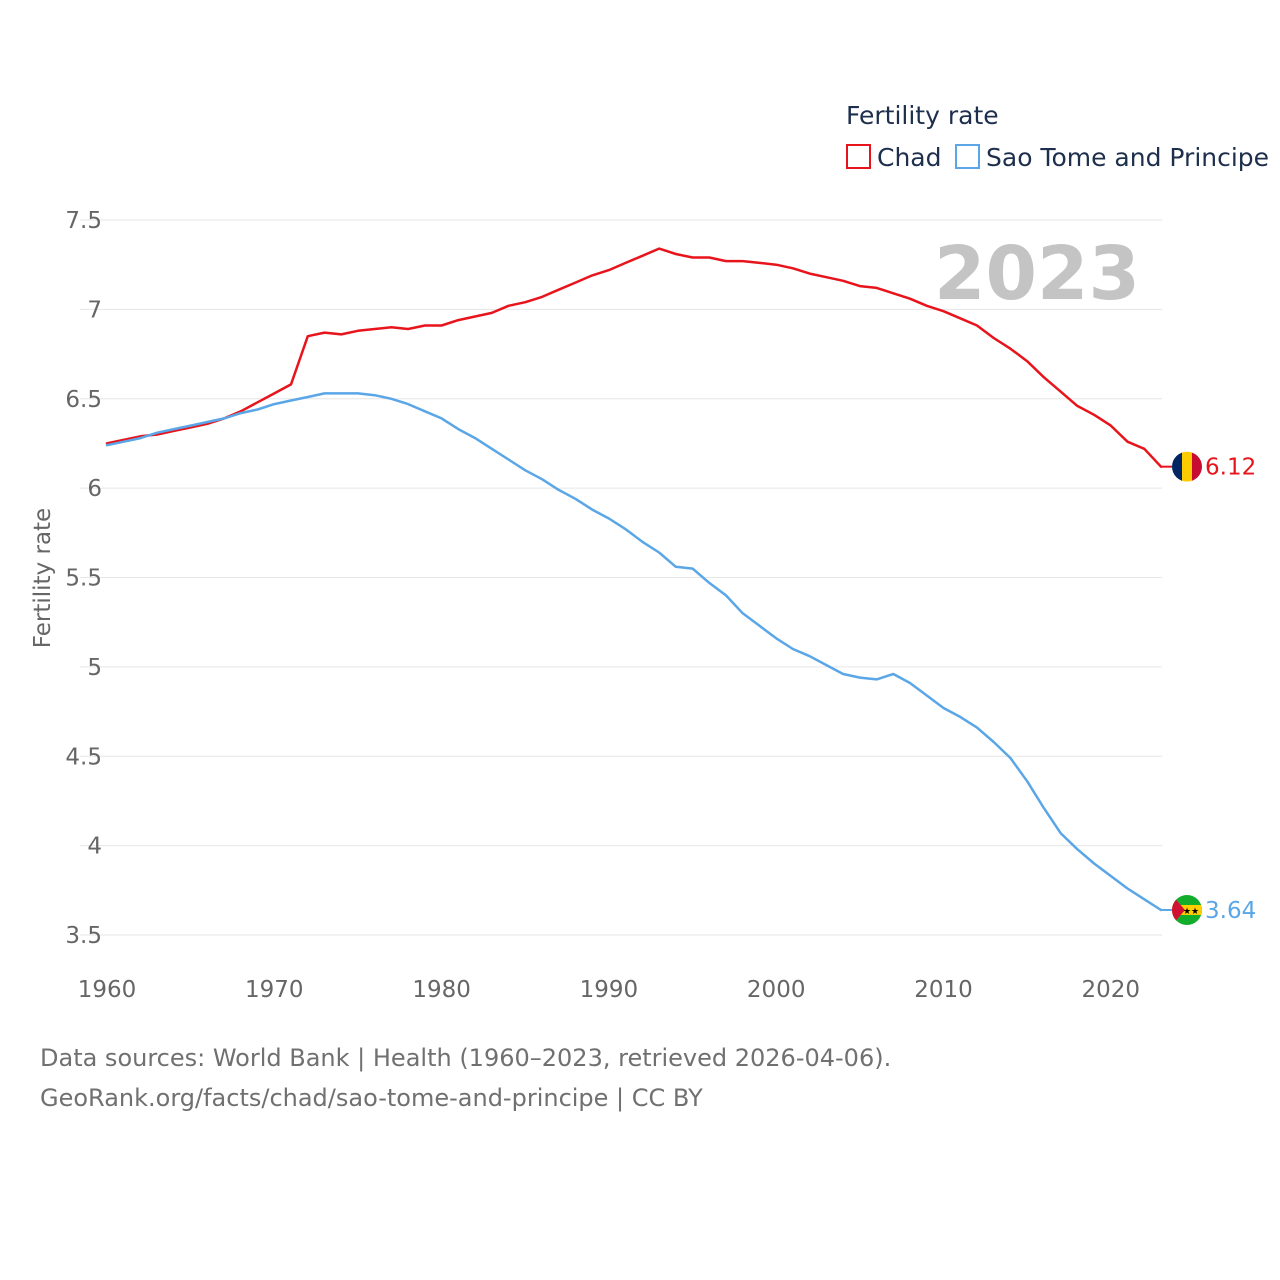  Describe the element at coordinates (94, 310) in the screenshot. I see `y-tick-label: 7` at that location.